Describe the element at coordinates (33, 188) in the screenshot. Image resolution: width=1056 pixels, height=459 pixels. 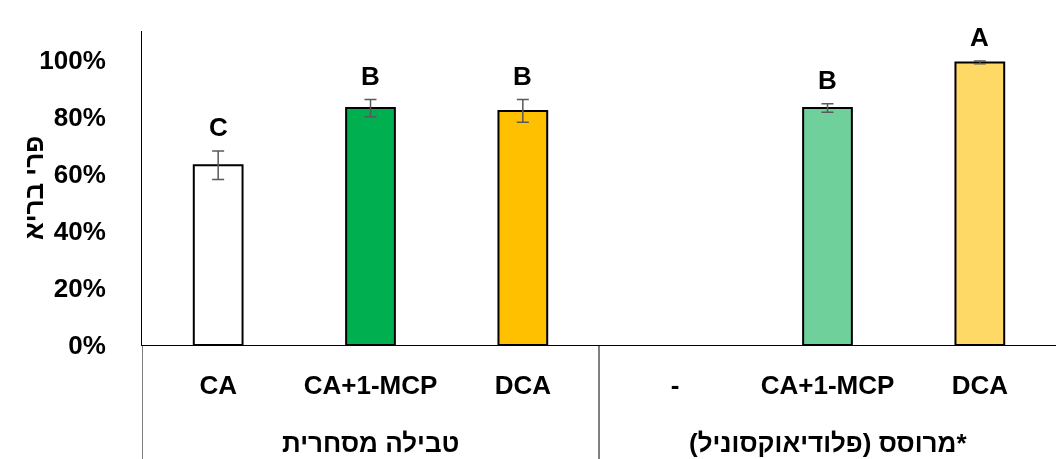
I see `y-axis-title: פרי בריא` at that location.